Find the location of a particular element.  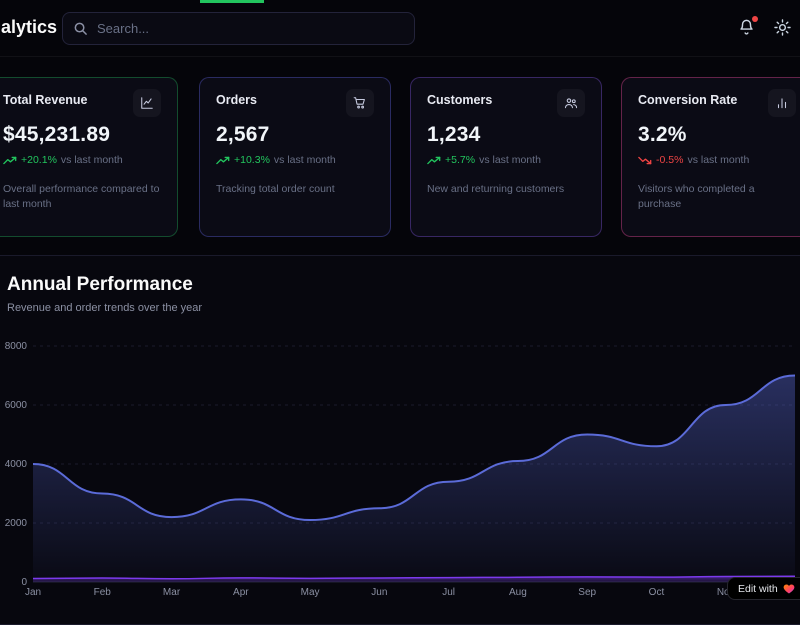

card-change: -0.5% vs last month is located at coordinates (717, 160).